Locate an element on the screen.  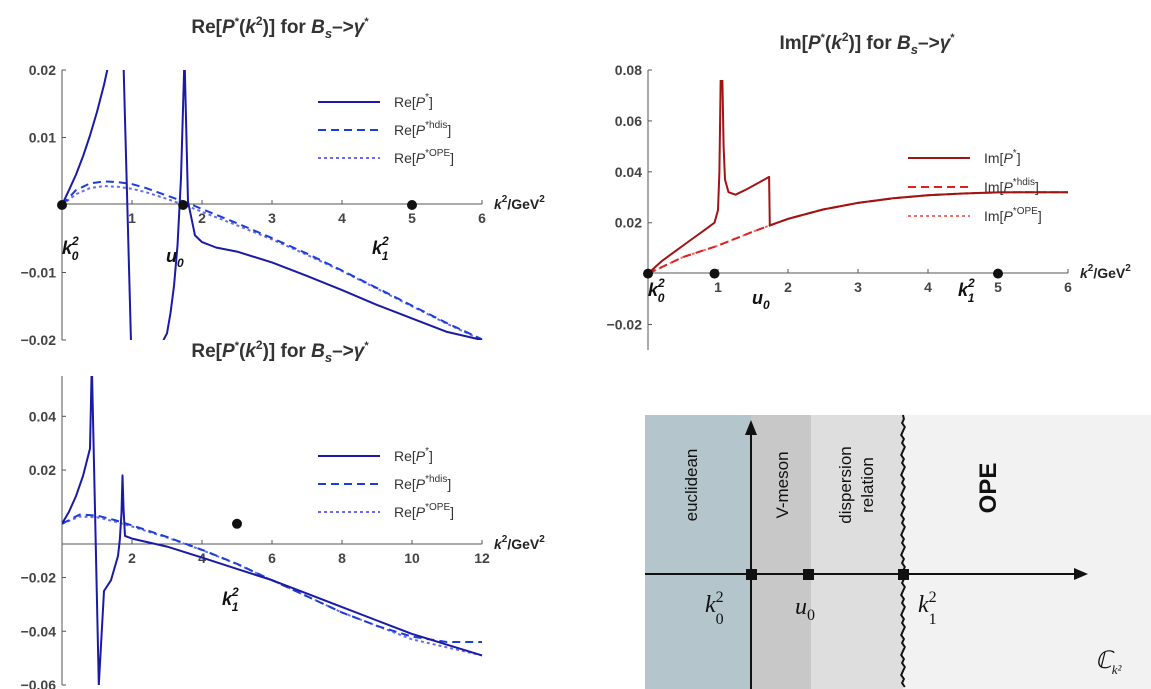
chart-2-u0-label: u0 is located at coordinates (761, 300).